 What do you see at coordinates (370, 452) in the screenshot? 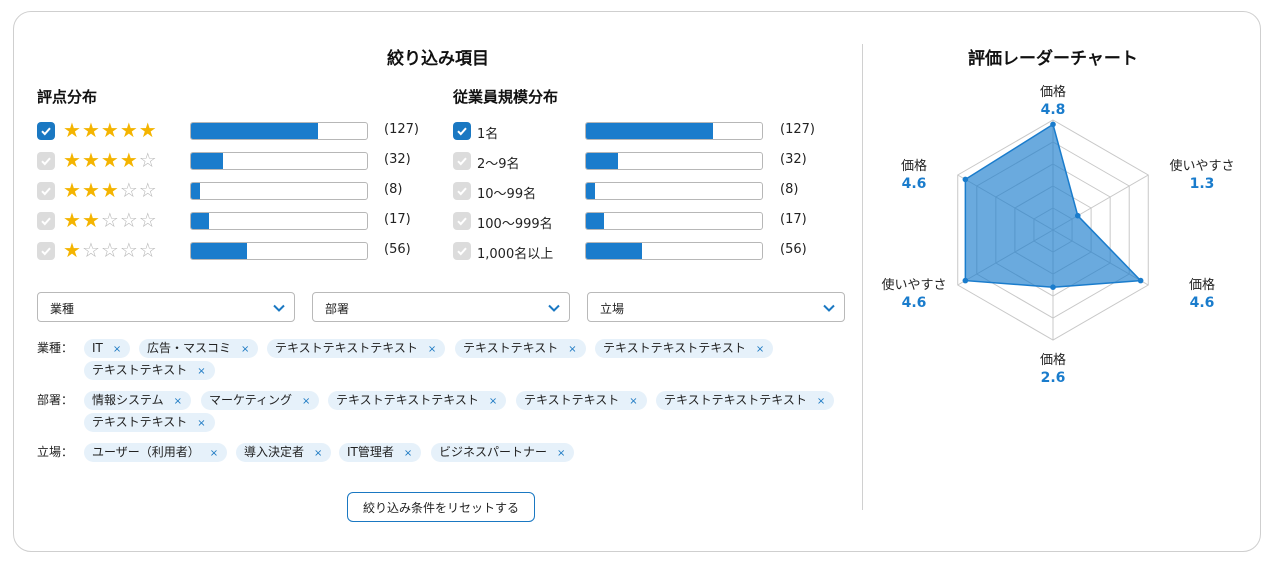
I see `tag-chip-label: IT管理者` at bounding box center [370, 452].